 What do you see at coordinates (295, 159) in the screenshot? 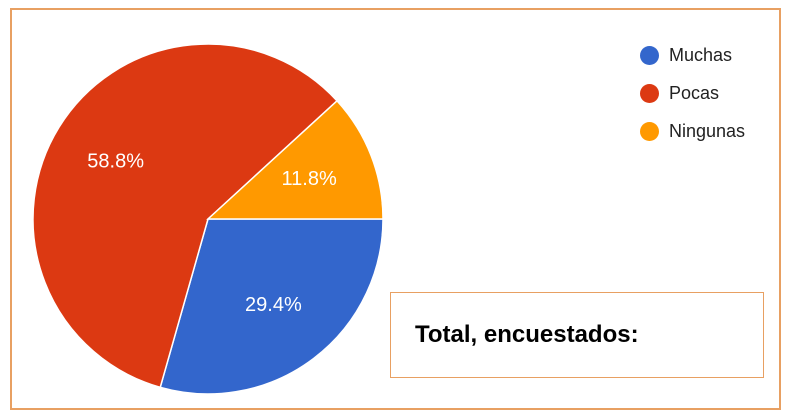
I see `pie-slice-ningunas` at bounding box center [295, 159].